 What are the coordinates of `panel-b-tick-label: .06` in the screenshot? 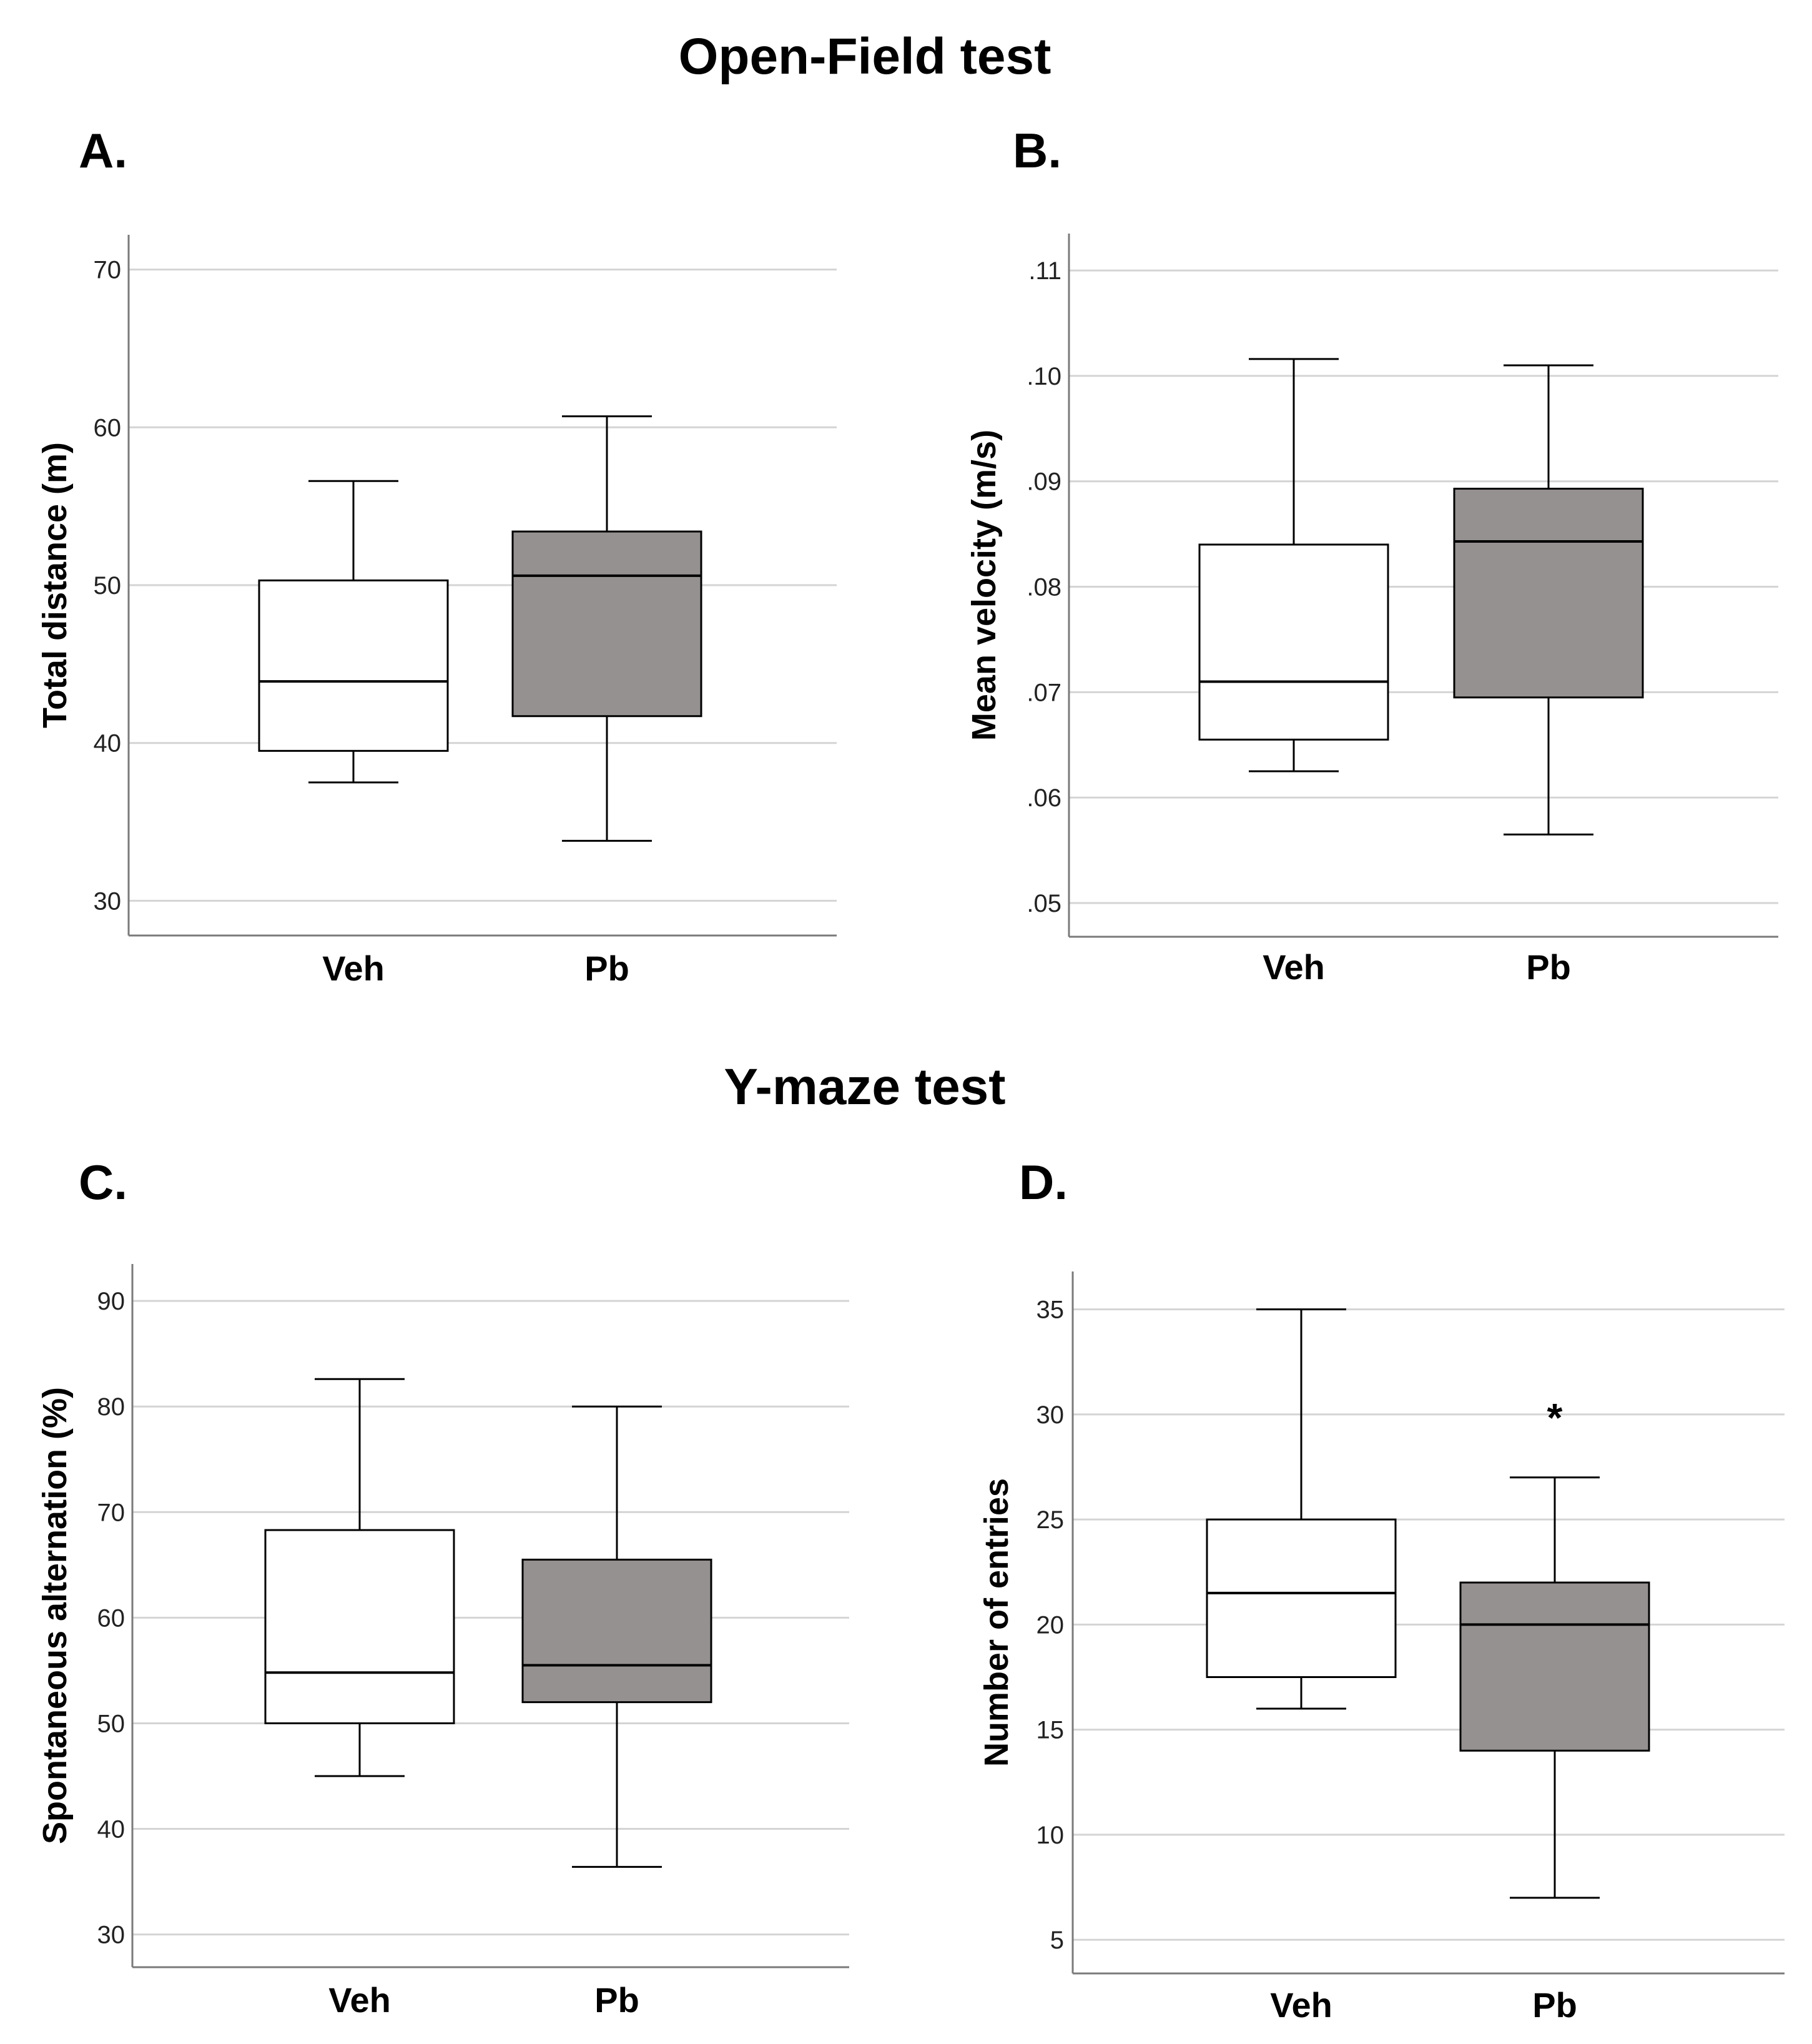 It's located at (1044, 798).